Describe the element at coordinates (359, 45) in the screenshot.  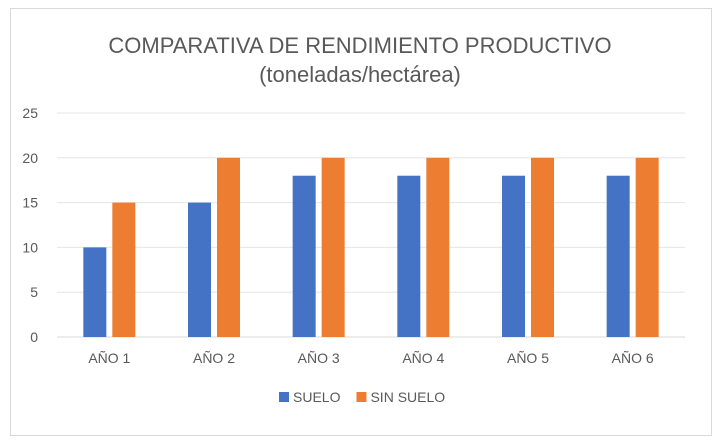
I see `chart-title: COMPARATIVA DE RENDIMIENTO PRODUCTIVO` at that location.